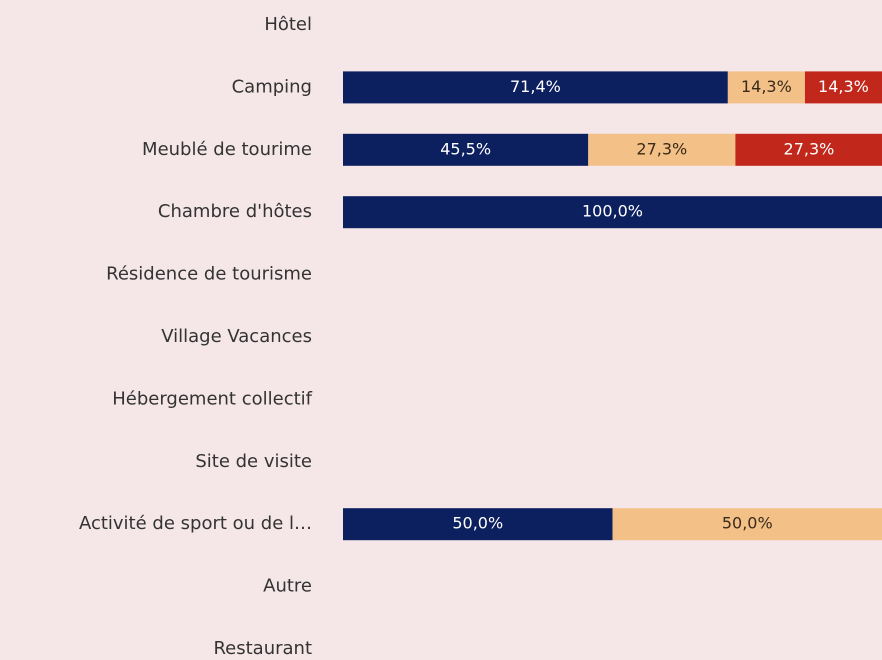 This screenshot has width=882, height=660. I want to click on category-label: Village Vacances, so click(236, 336).